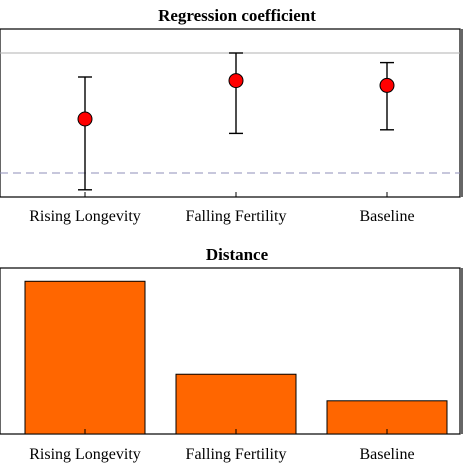 The width and height of the screenshot is (474, 474). I want to click on x-tick-label-falling-fertility: Falling Fertility, so click(236, 216).